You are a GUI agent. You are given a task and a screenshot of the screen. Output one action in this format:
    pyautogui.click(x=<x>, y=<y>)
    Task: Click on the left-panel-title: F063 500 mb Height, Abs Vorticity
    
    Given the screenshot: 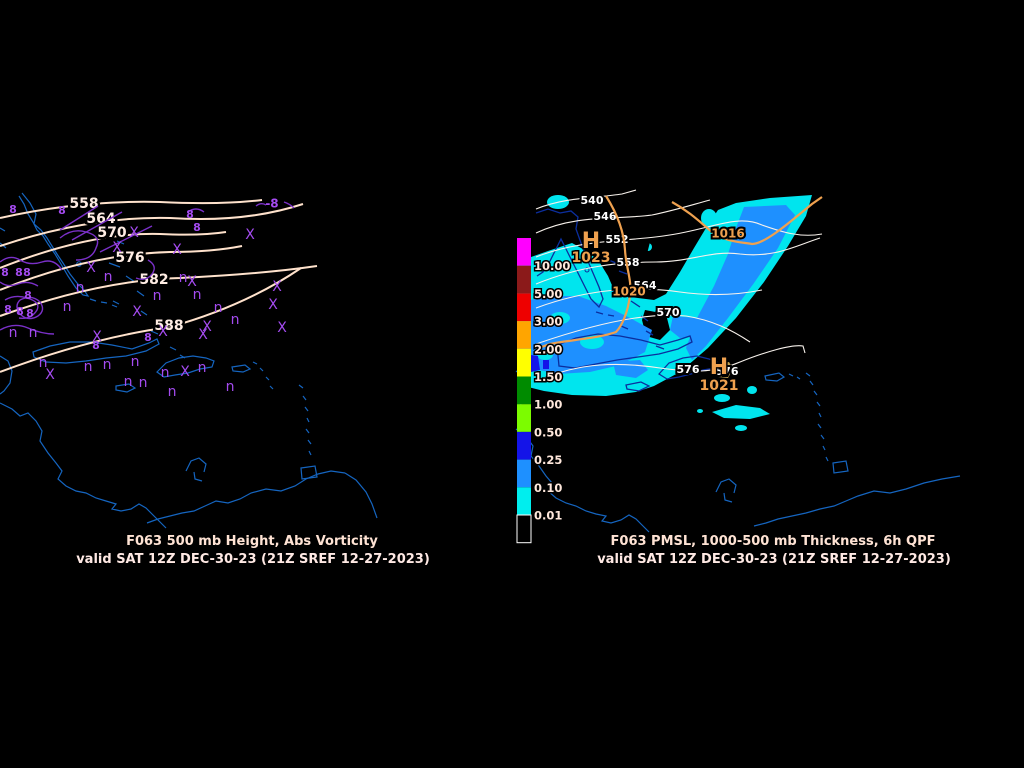 What is the action you would take?
    pyautogui.click(x=252, y=541)
    